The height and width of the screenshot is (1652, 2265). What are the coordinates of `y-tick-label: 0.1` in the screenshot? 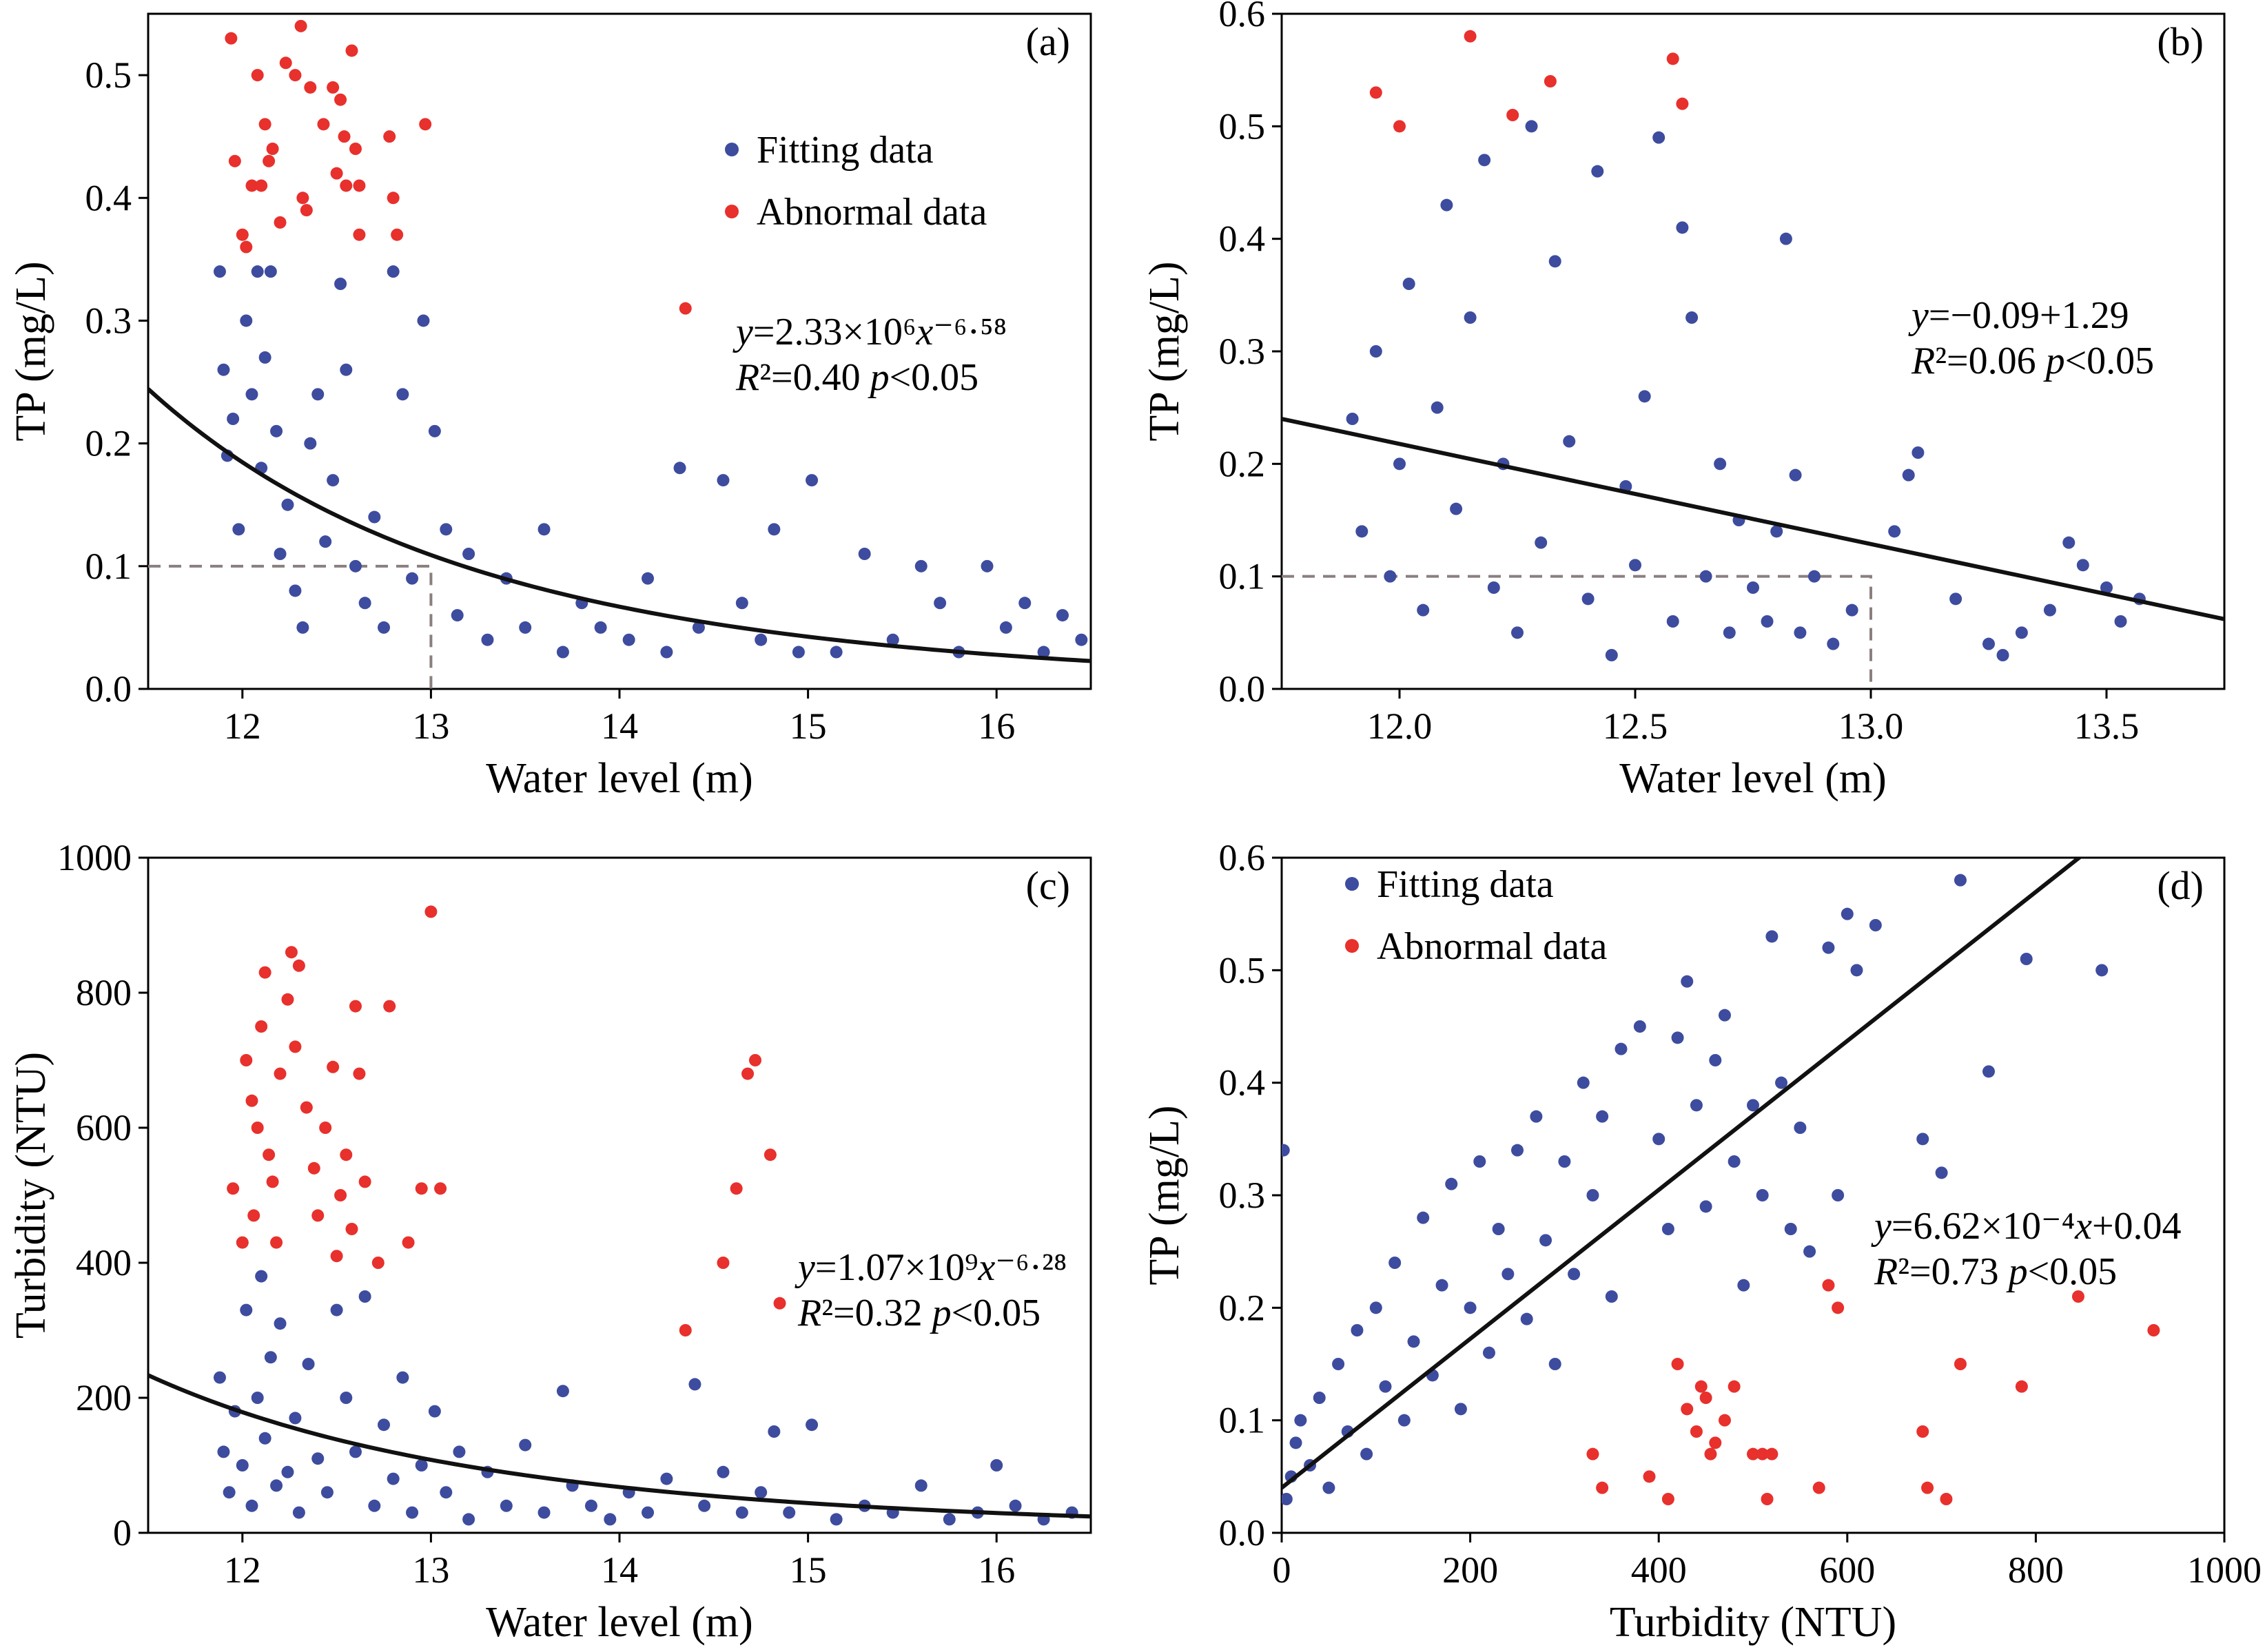 It's located at (1242, 1420).